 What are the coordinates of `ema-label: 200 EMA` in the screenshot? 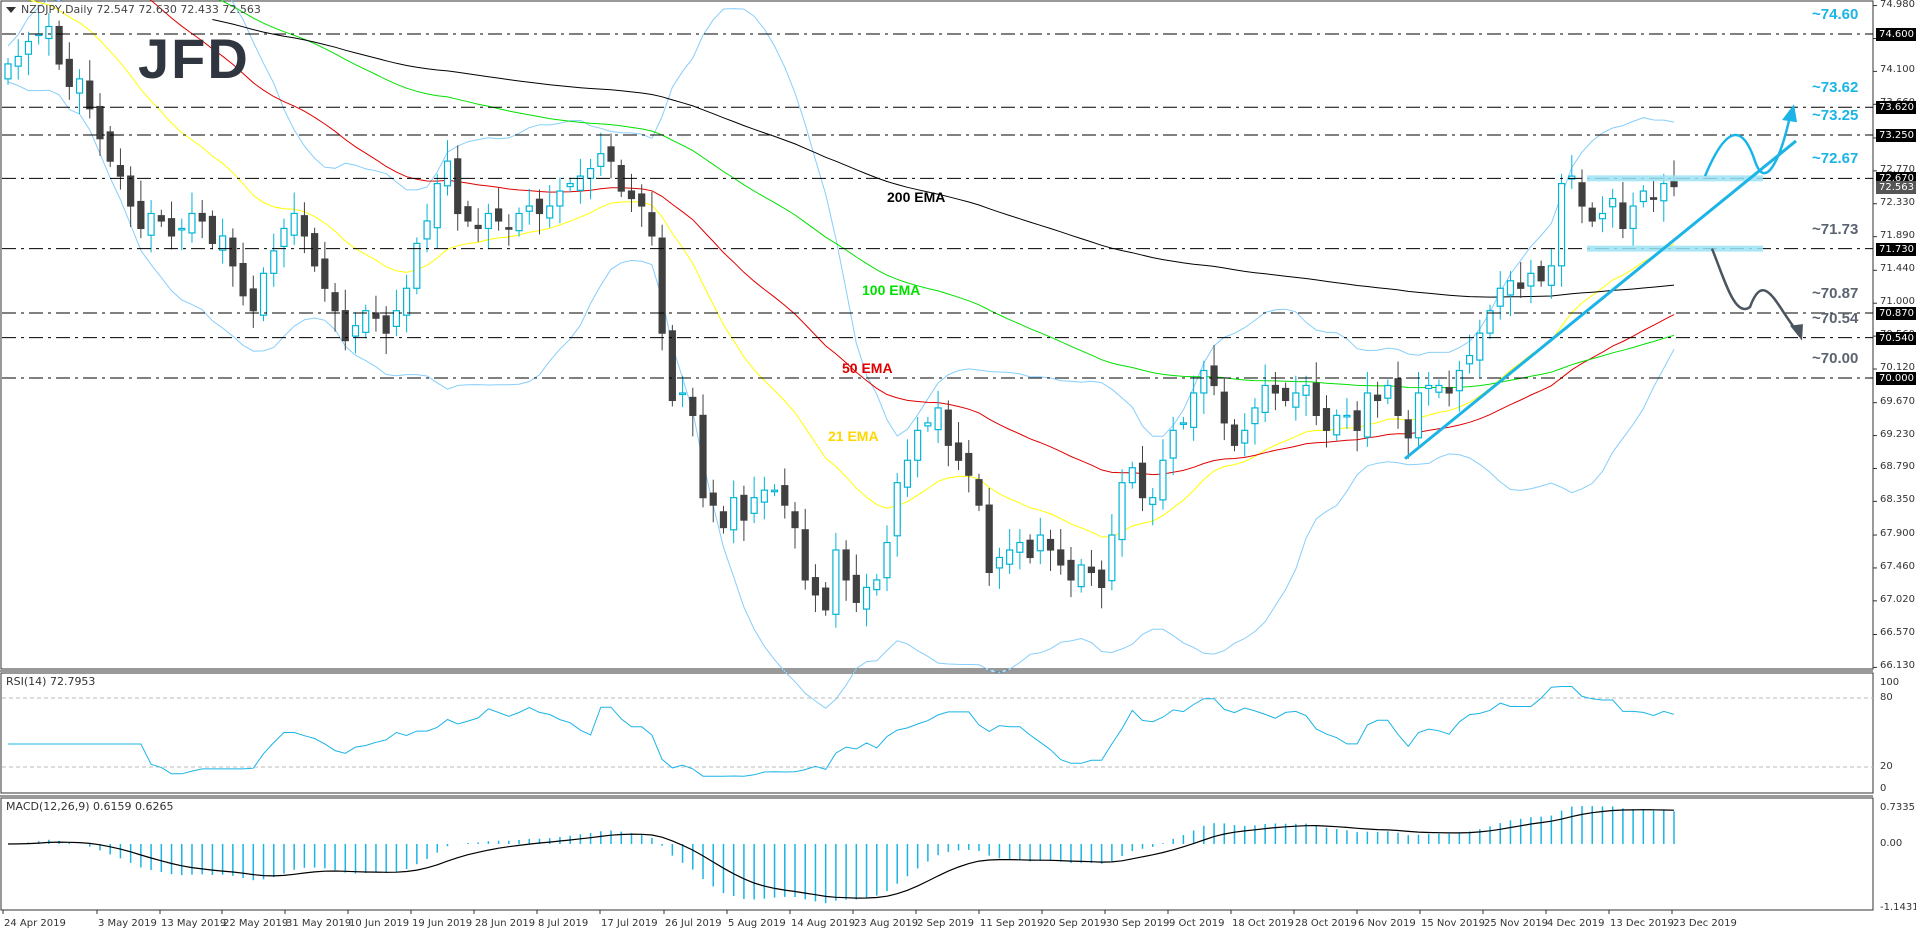 It's located at (916, 197).